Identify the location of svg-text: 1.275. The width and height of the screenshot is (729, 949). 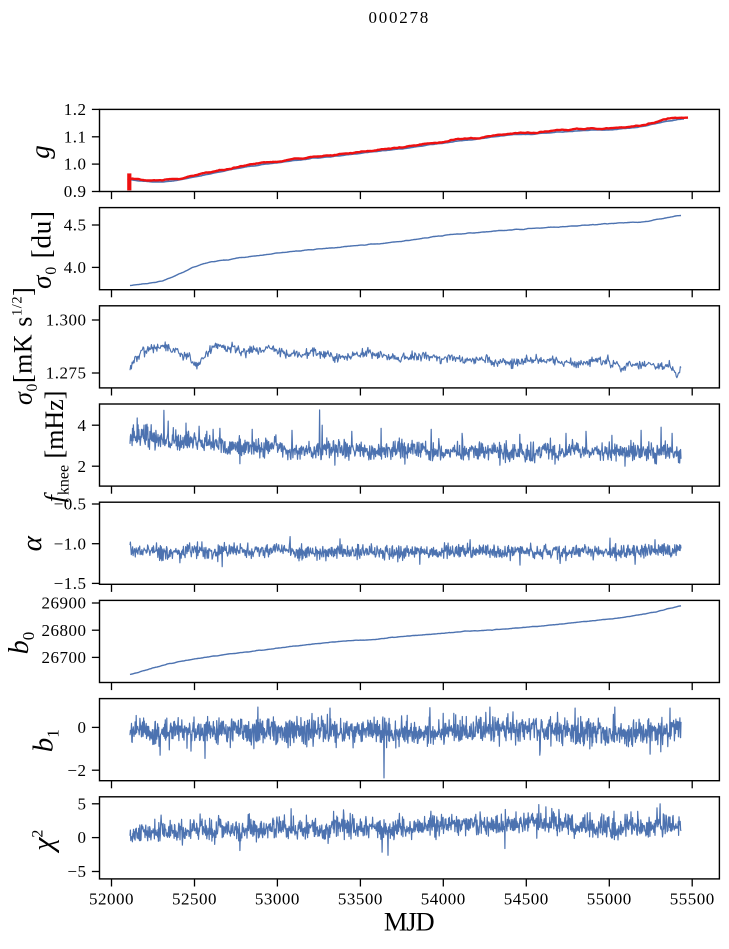
(66, 373).